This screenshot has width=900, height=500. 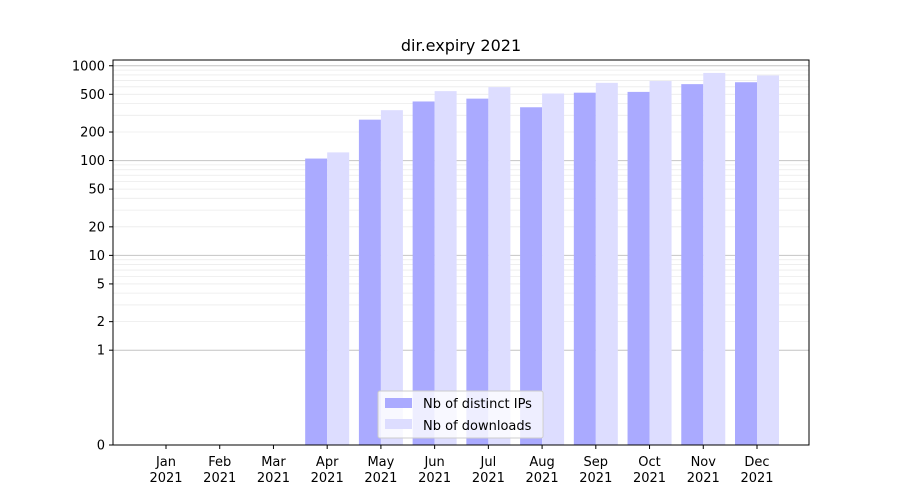 What do you see at coordinates (488, 462) in the screenshot?
I see `x-tick-label-month: Jul` at bounding box center [488, 462].